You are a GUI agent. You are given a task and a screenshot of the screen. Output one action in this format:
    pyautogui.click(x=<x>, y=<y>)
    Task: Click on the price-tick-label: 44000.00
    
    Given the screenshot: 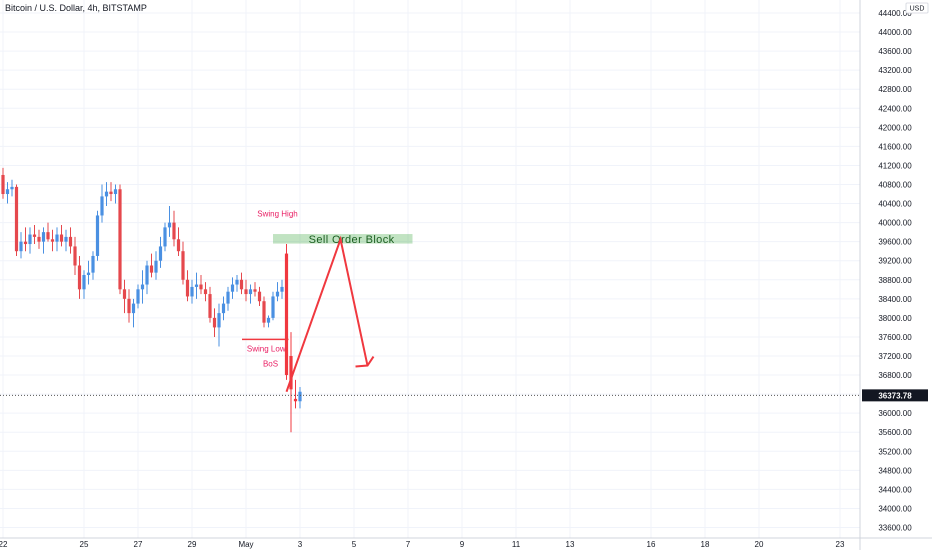 What is the action you would take?
    pyautogui.click(x=895, y=32)
    